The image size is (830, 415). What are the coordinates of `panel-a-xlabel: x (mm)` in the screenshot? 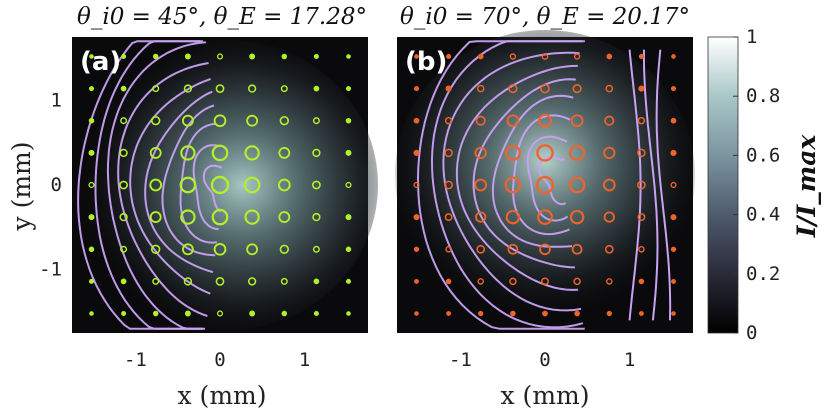 It's located at (222, 395).